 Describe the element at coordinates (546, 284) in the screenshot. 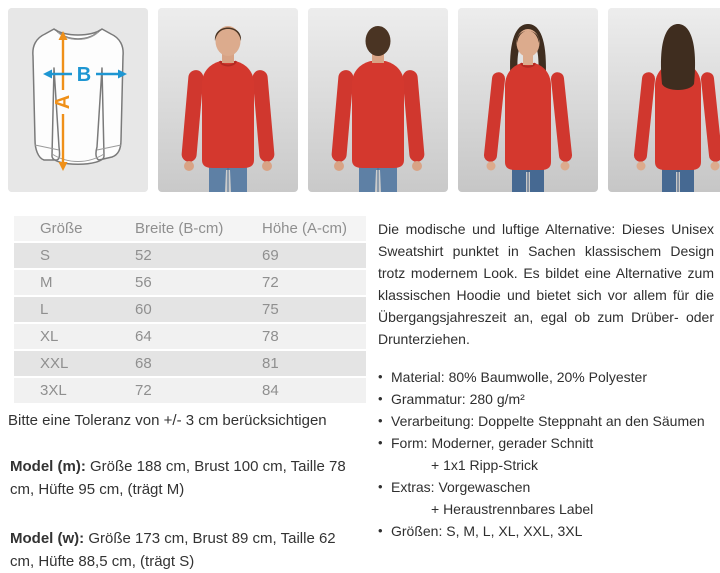

I see `product-description: Die modische und luftige Alternative` at that location.